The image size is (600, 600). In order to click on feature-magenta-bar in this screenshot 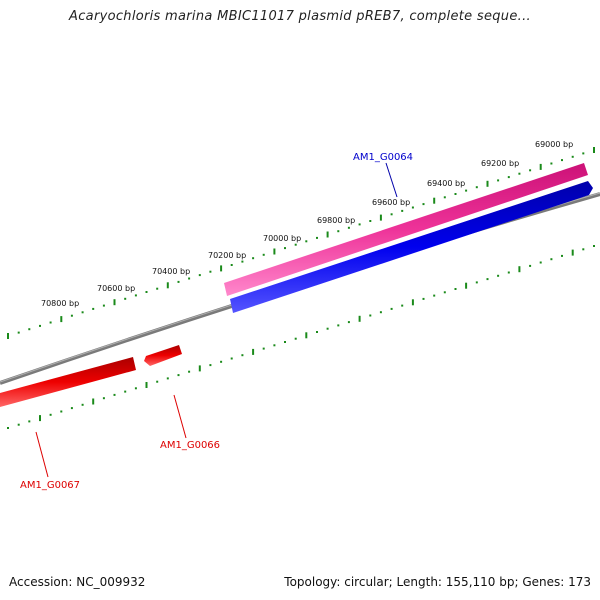, I will do `click(406, 229)`.